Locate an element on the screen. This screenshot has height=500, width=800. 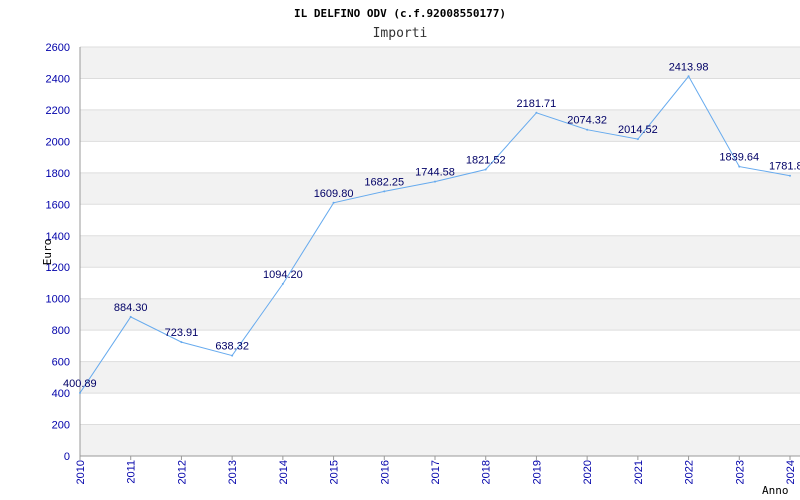
x-tick-label: 2014 is located at coordinates (284, 472).